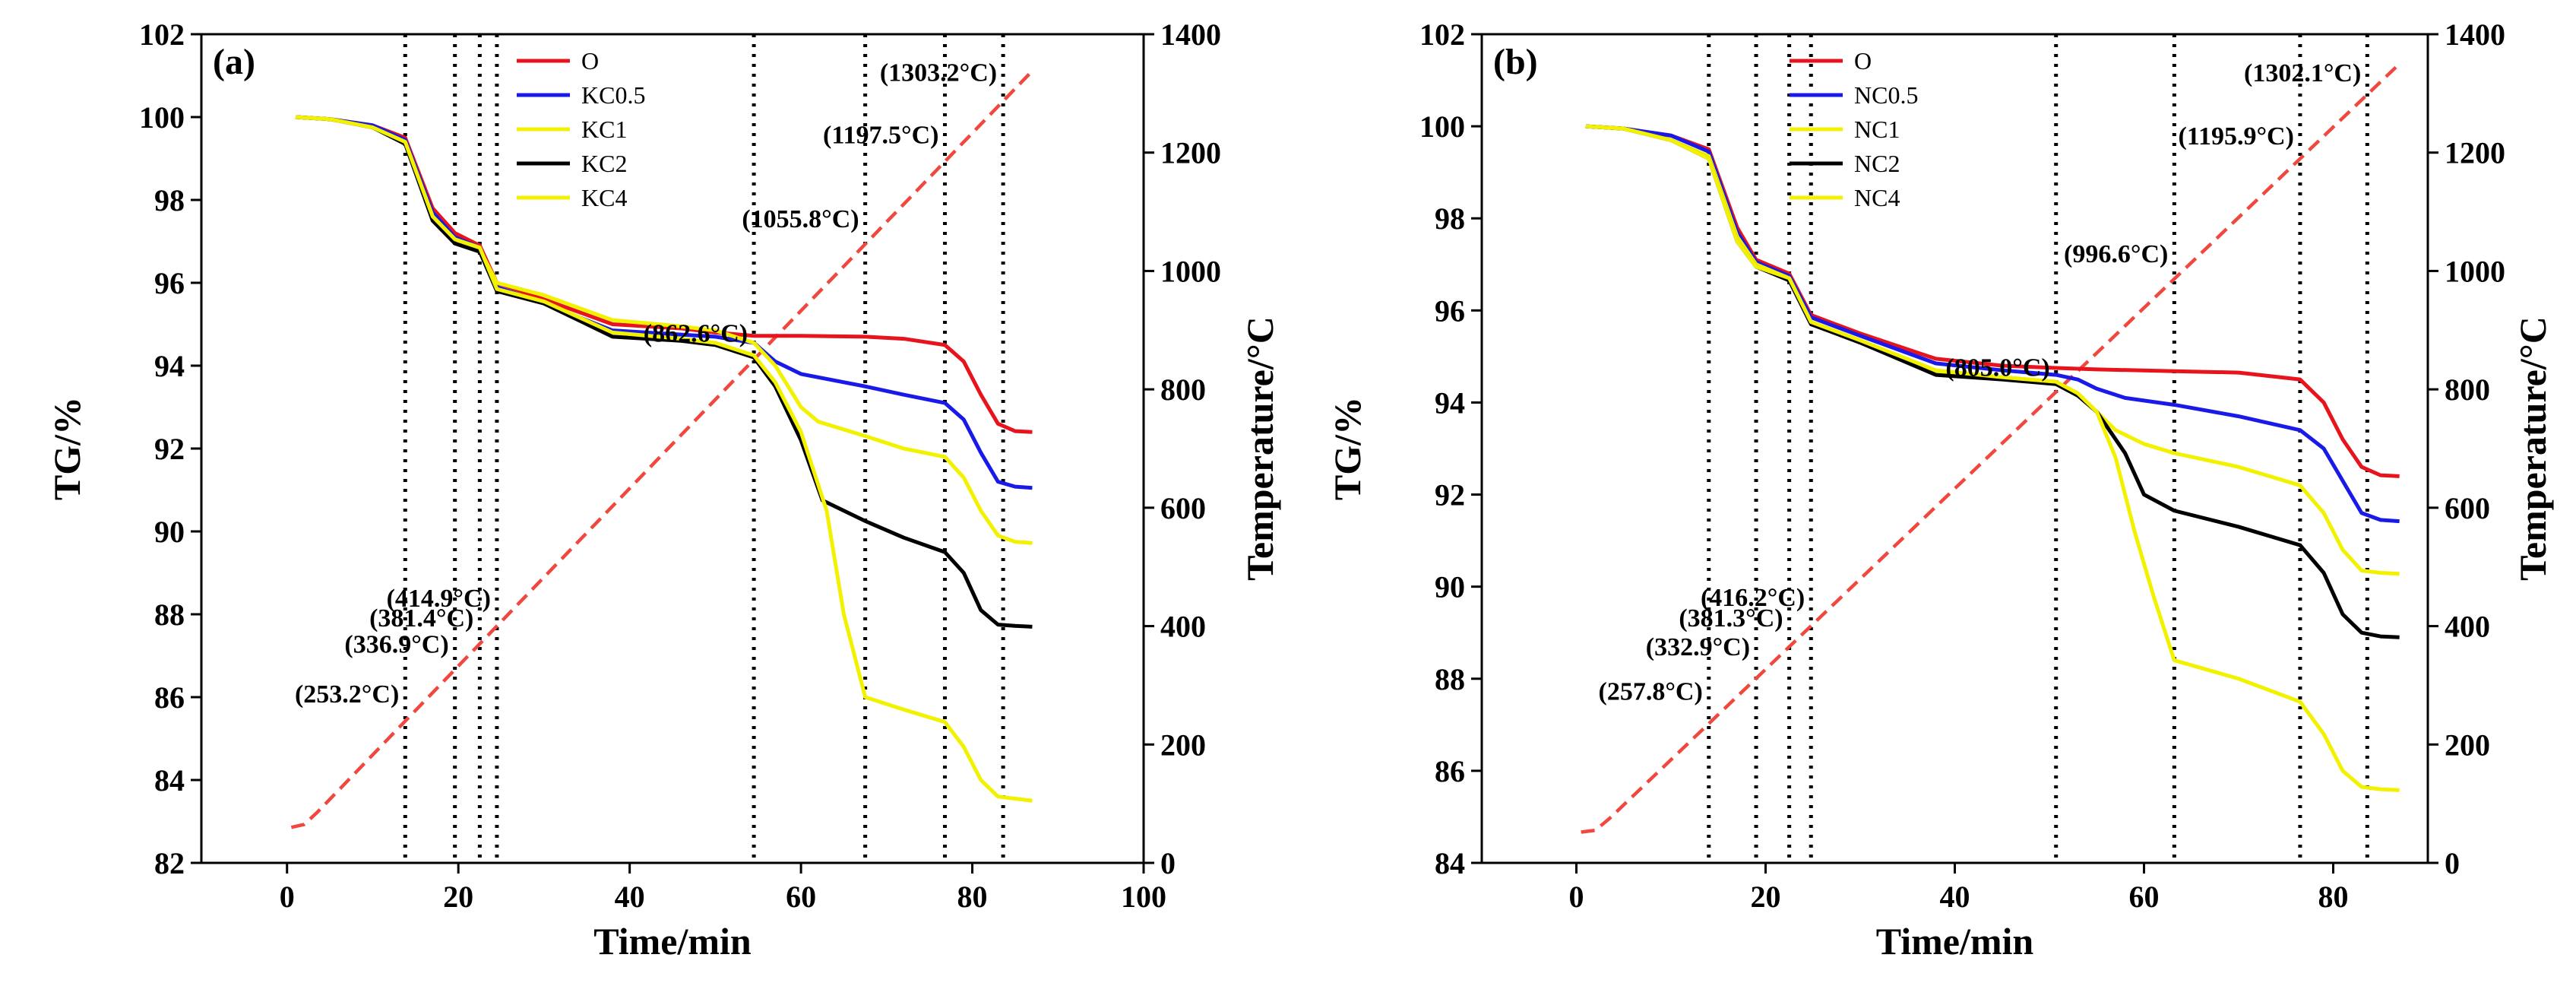 The width and height of the screenshot is (2576, 983). What do you see at coordinates (613, 95) in the screenshot?
I see `legend-label-1: KC0.5` at bounding box center [613, 95].